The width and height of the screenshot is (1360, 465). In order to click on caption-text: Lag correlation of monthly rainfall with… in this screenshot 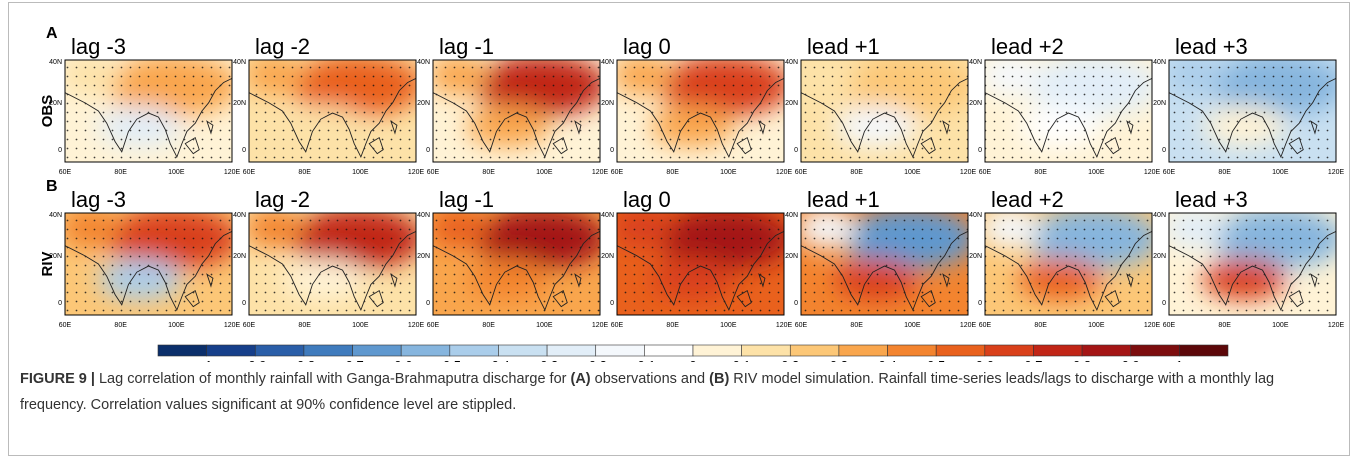, I will do `click(332, 379)`.